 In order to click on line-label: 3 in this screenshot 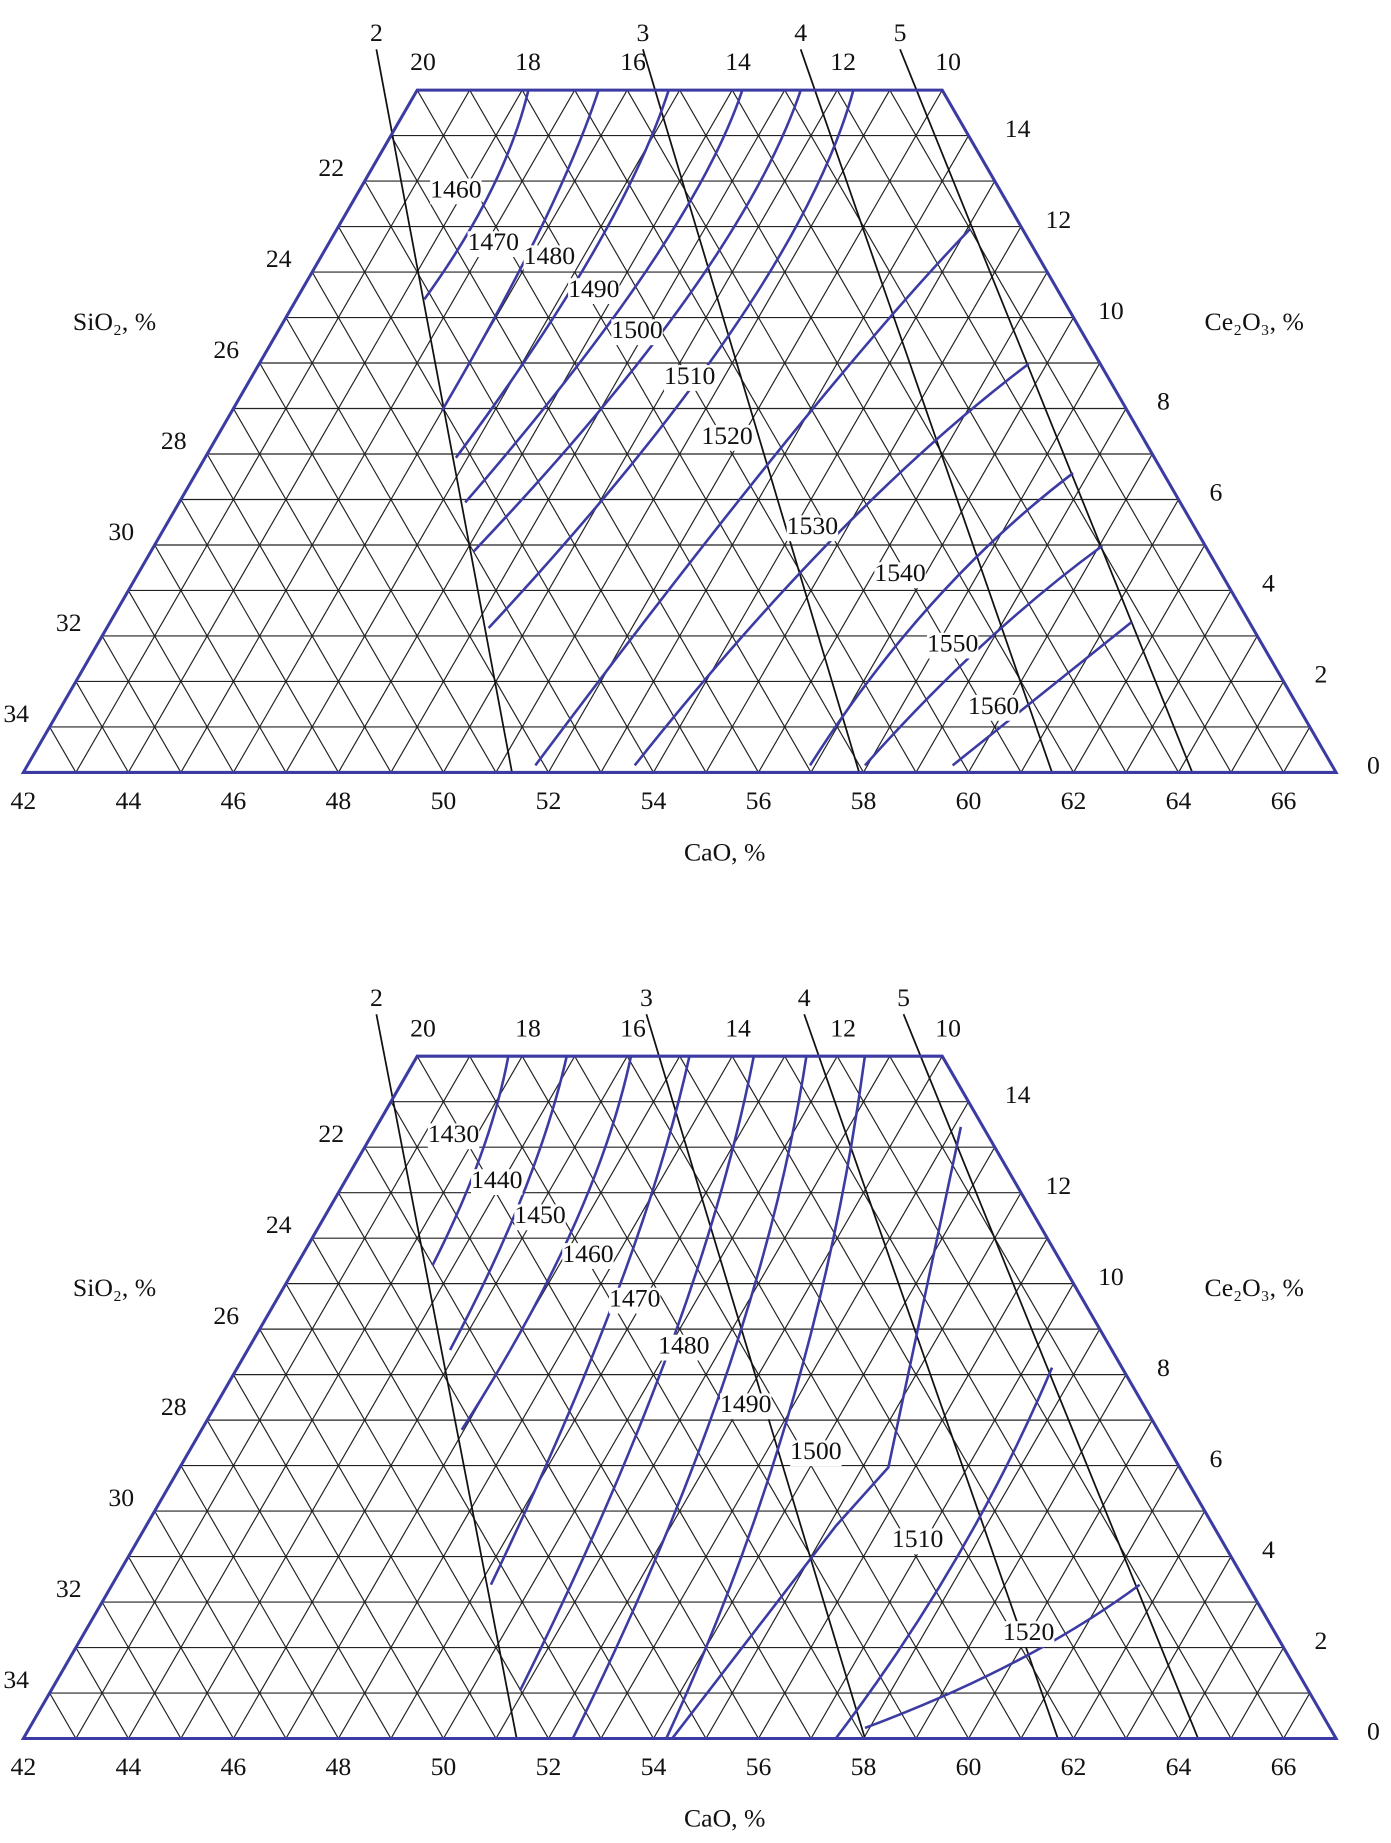, I will do `click(646, 997)`.